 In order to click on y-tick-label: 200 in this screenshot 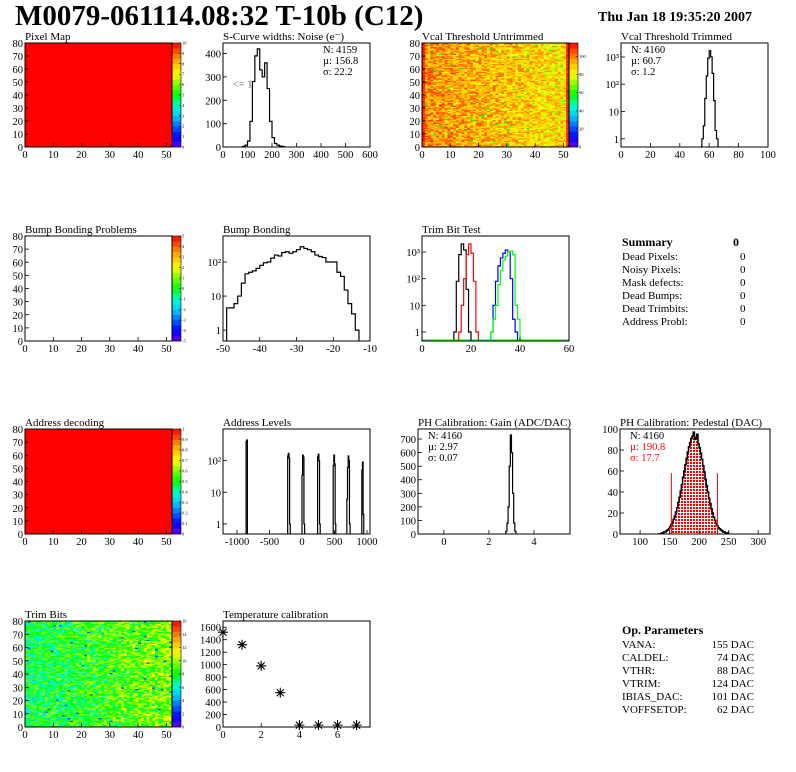, I will do `click(408, 508)`.